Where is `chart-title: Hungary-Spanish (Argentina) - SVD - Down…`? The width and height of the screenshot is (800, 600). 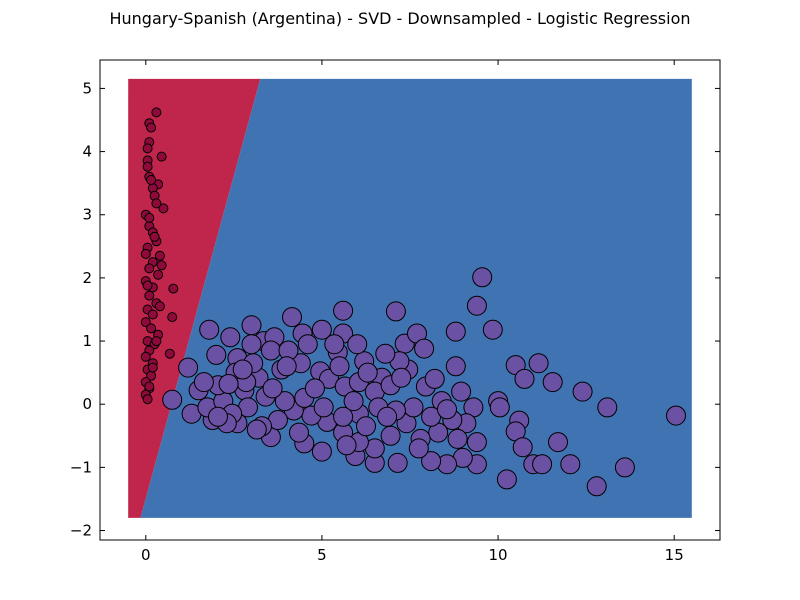
chart-title: Hungary-Spanish (Argentina) - SVD - Down… is located at coordinates (400, 18).